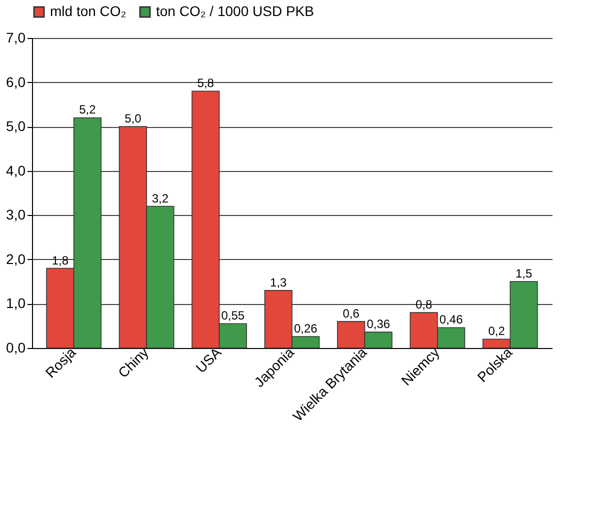 The image size is (598, 532). Describe the element at coordinates (16, 303) in the screenshot. I see `y-tick-label: 1,0` at that location.